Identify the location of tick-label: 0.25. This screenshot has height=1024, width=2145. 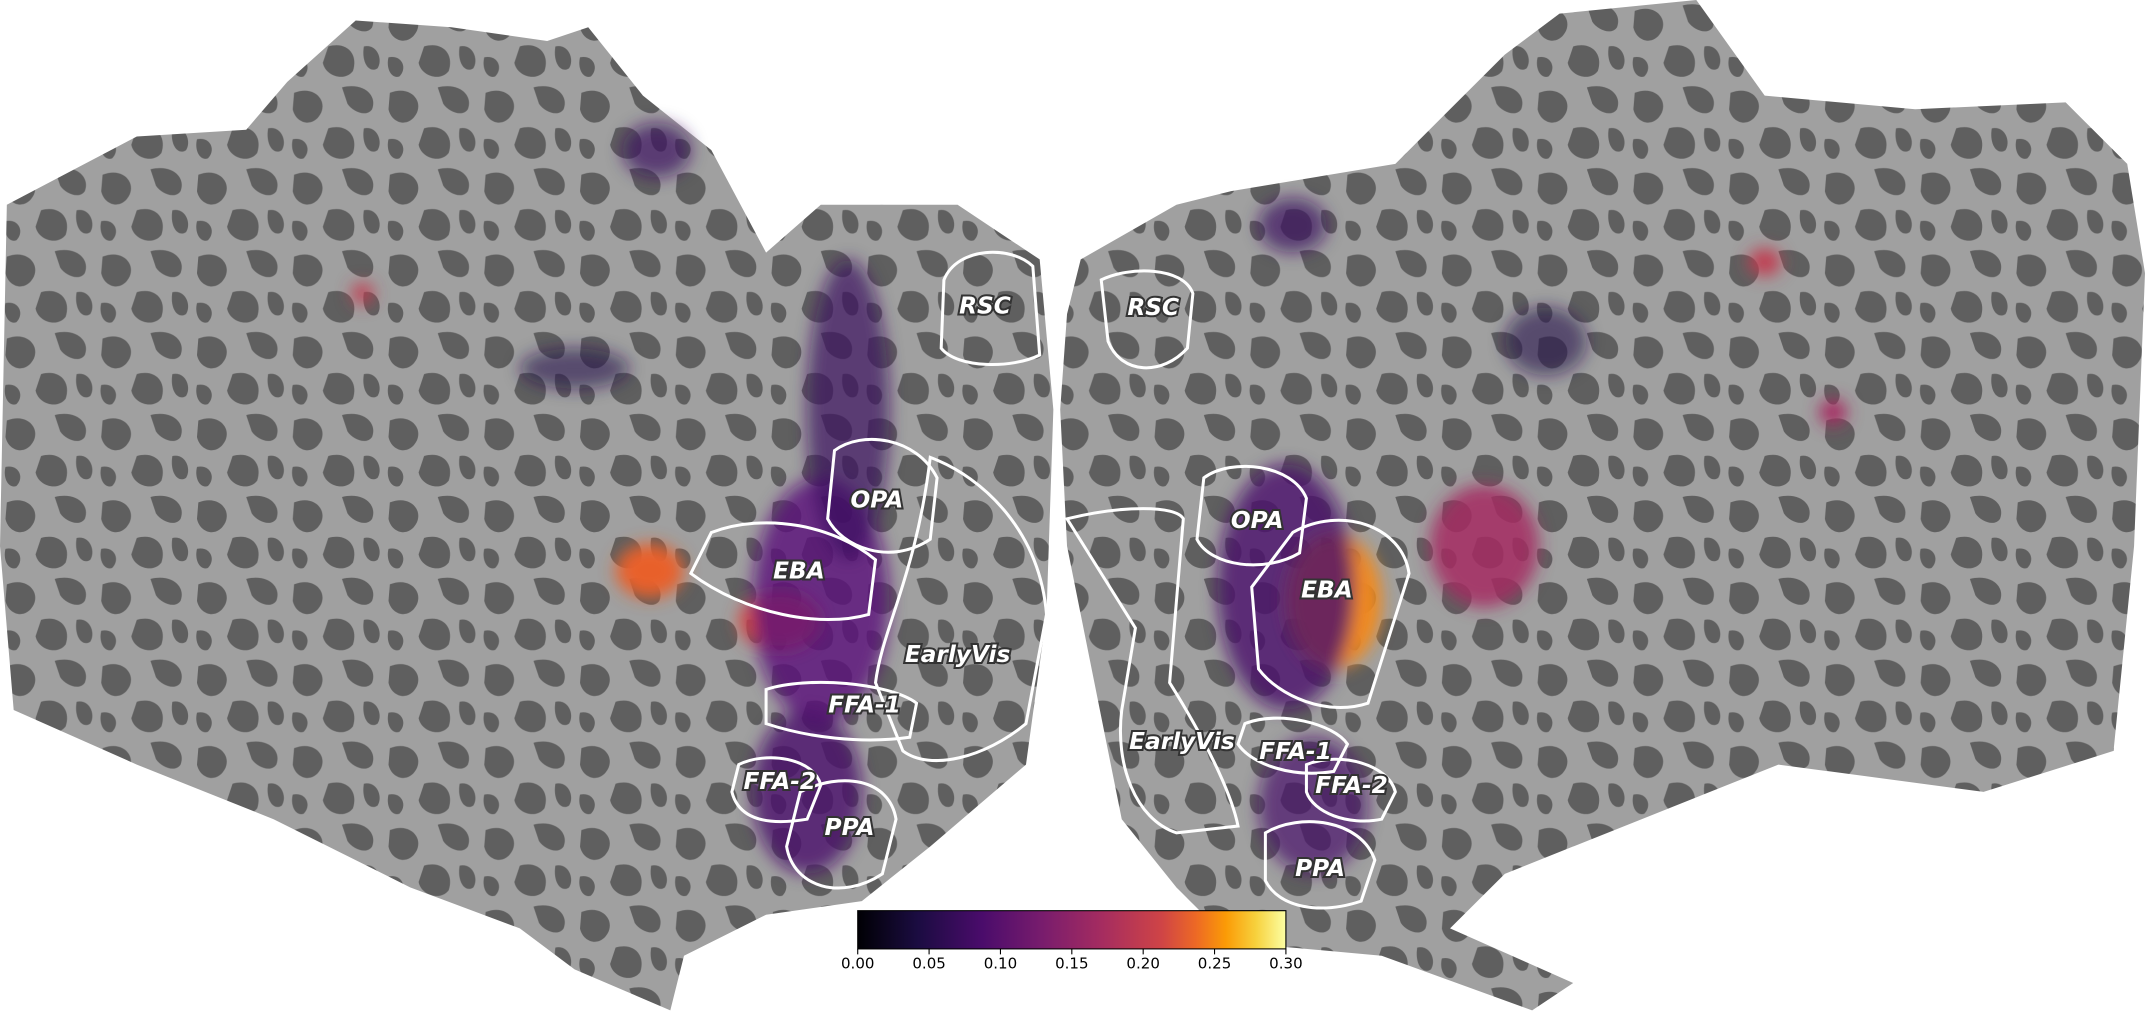
(1214, 963).